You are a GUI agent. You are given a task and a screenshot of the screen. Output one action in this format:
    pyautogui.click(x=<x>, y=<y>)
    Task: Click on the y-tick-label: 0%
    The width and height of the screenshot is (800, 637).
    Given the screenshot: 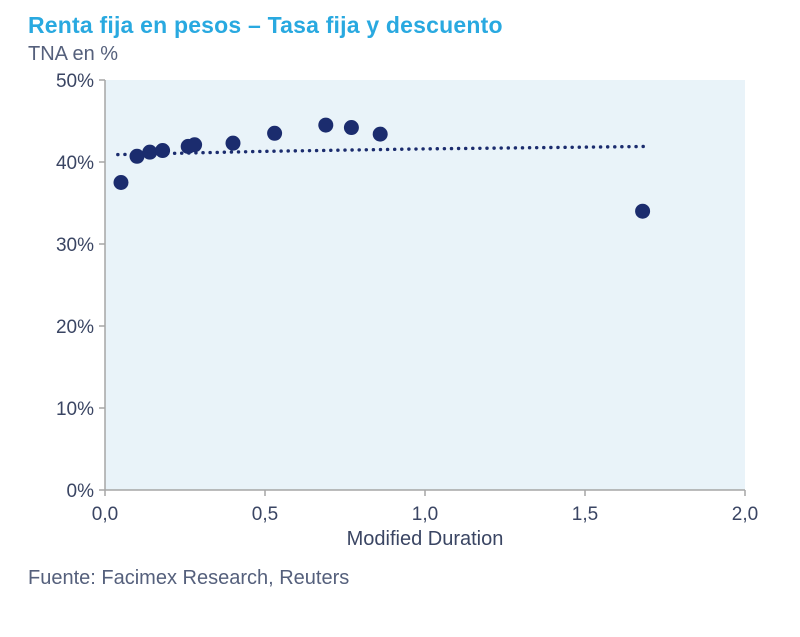 What is the action you would take?
    pyautogui.click(x=81, y=491)
    